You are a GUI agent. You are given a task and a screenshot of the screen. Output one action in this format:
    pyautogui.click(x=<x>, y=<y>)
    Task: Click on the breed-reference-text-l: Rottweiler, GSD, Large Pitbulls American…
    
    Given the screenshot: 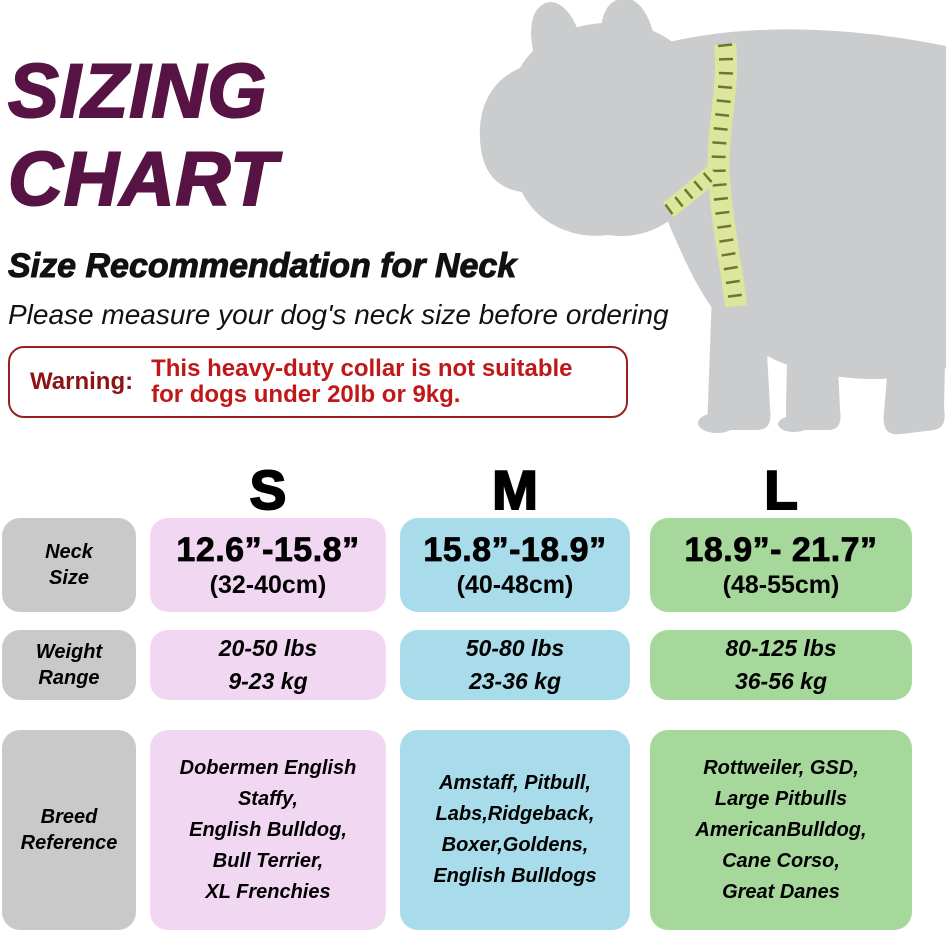 What is the action you would take?
    pyautogui.click(x=781, y=829)
    